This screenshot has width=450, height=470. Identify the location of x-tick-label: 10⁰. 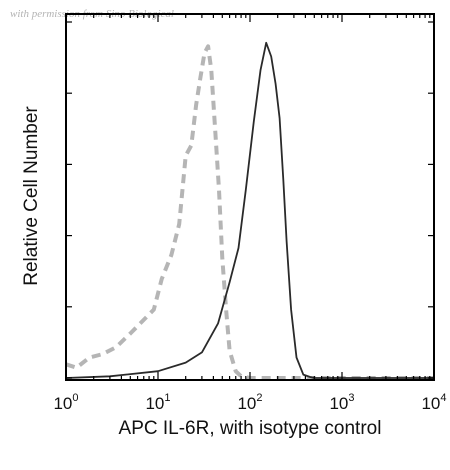
(65, 402).